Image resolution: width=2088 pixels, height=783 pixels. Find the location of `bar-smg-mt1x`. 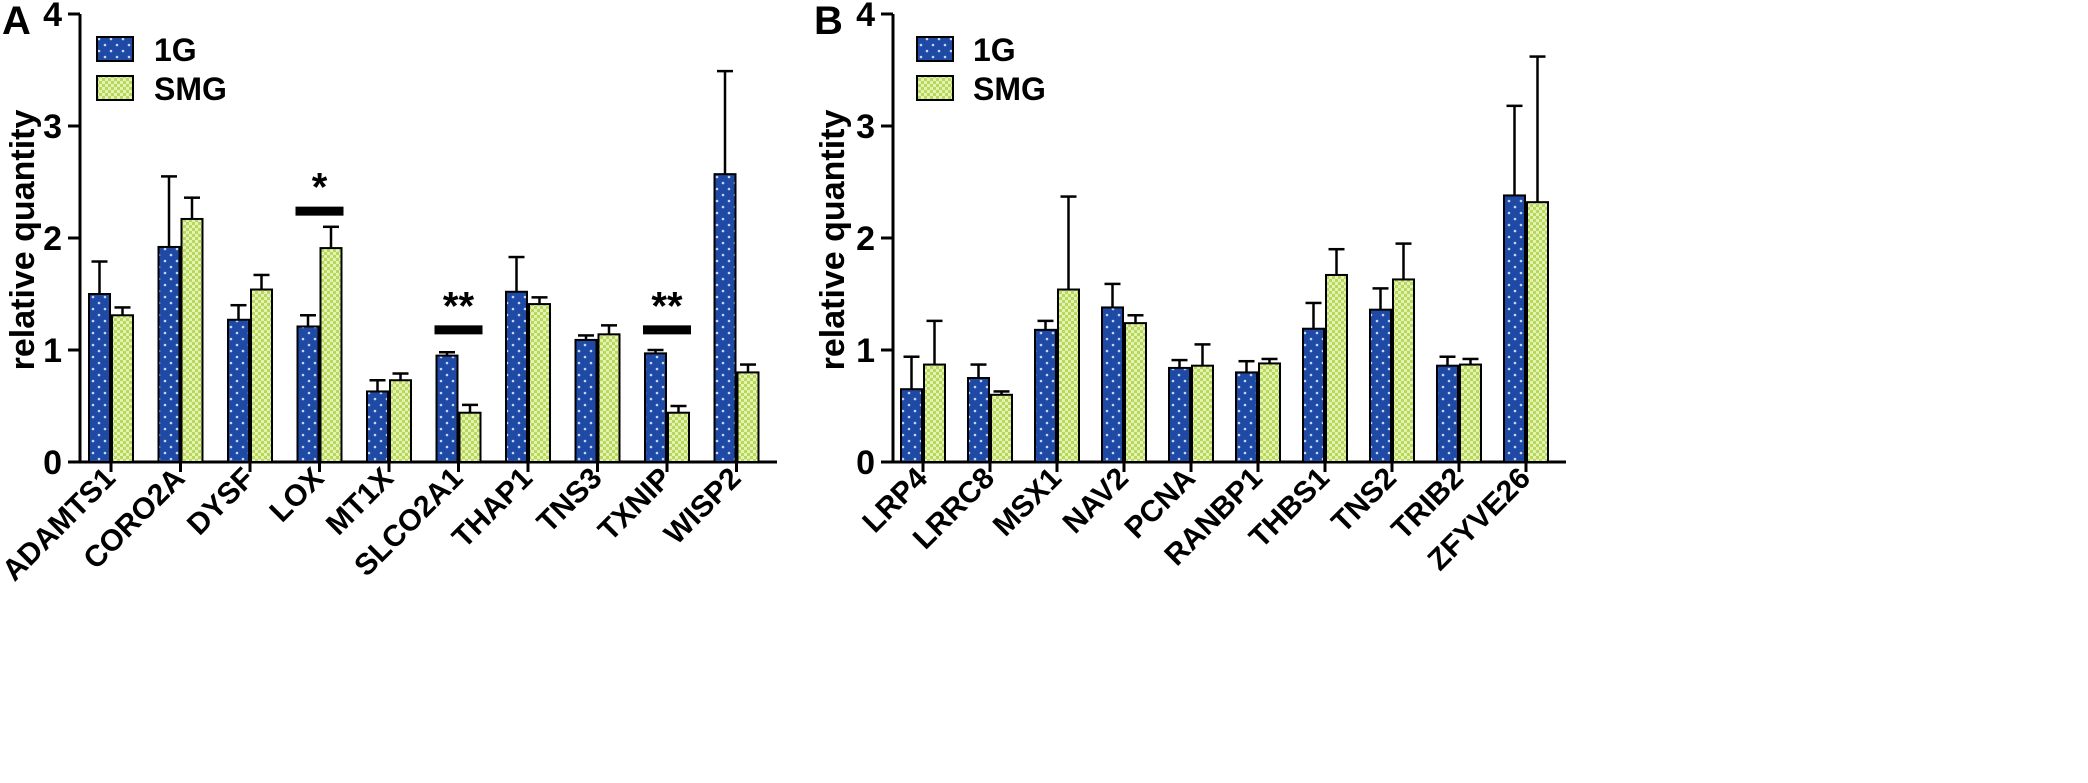

bar-smg-mt1x is located at coordinates (400, 421).